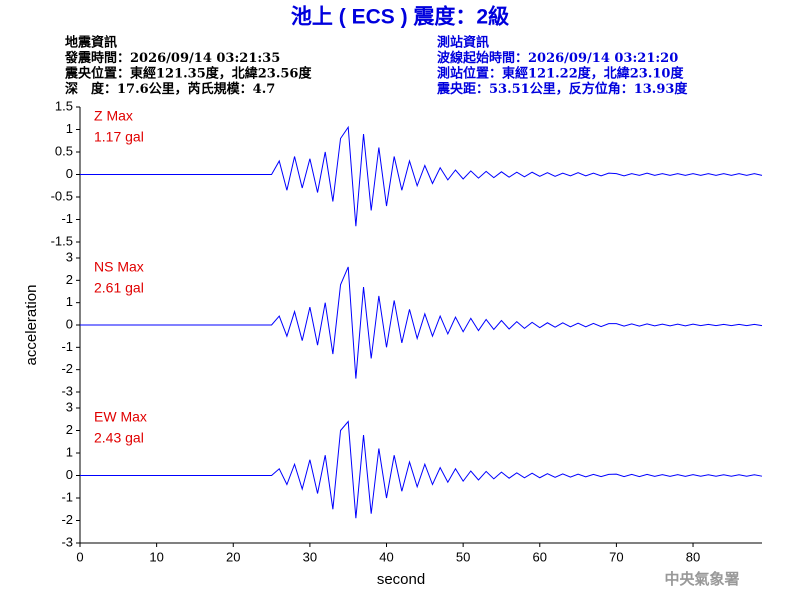 The image size is (800, 600). Describe the element at coordinates (401, 579) in the screenshot. I see `x-axis-label: second` at that location.